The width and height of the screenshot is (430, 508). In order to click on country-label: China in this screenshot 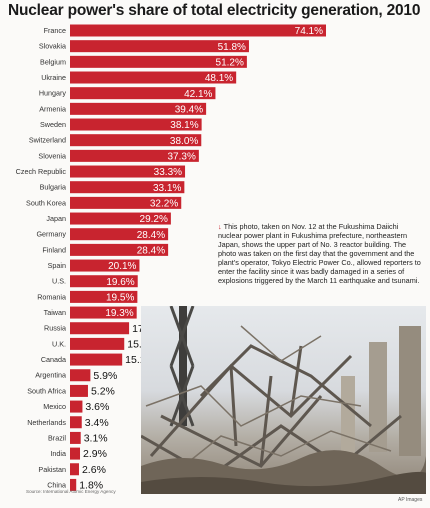, I will do `click(56, 484)`.